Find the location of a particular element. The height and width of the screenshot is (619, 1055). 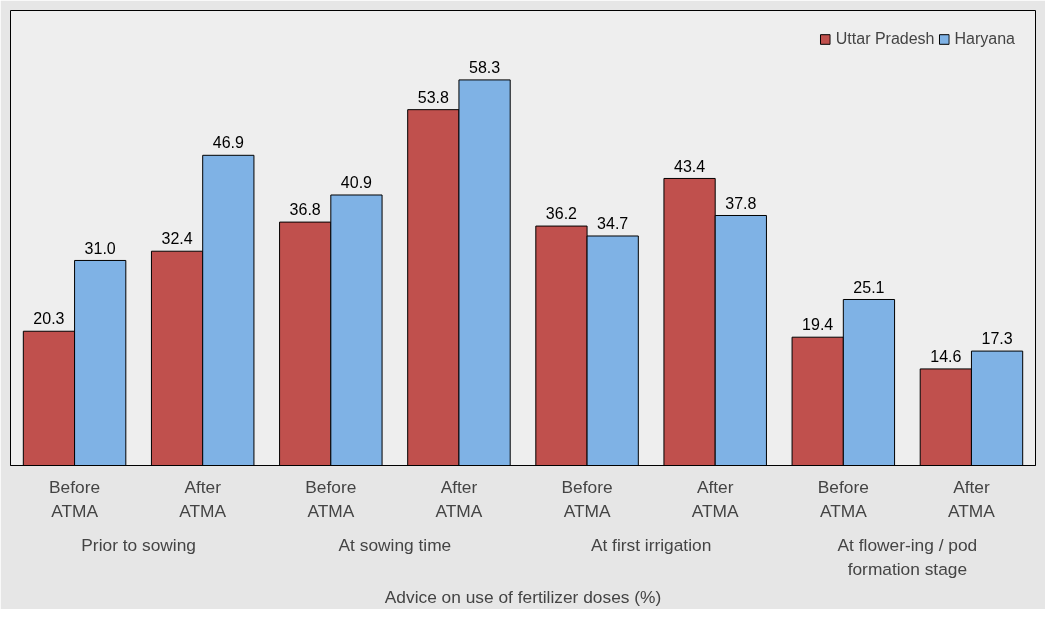

text: At flower-ing / pod formation stage is located at coordinates (907, 556).